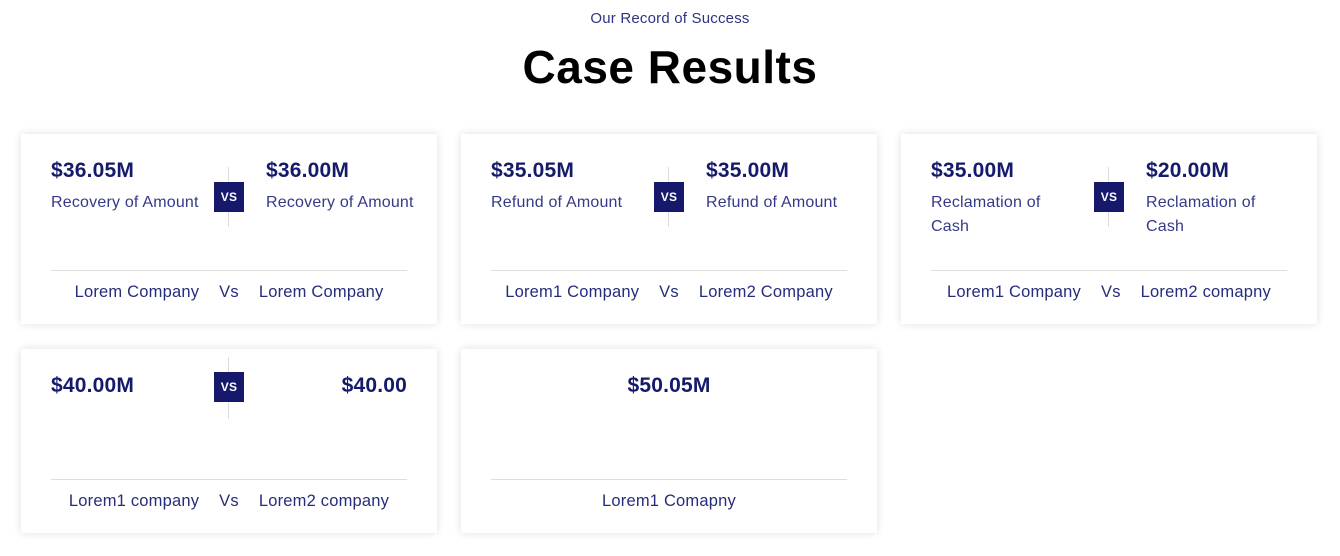  What do you see at coordinates (126, 186) in the screenshot?
I see `left-party: $36.05M Recovery of Amount` at bounding box center [126, 186].